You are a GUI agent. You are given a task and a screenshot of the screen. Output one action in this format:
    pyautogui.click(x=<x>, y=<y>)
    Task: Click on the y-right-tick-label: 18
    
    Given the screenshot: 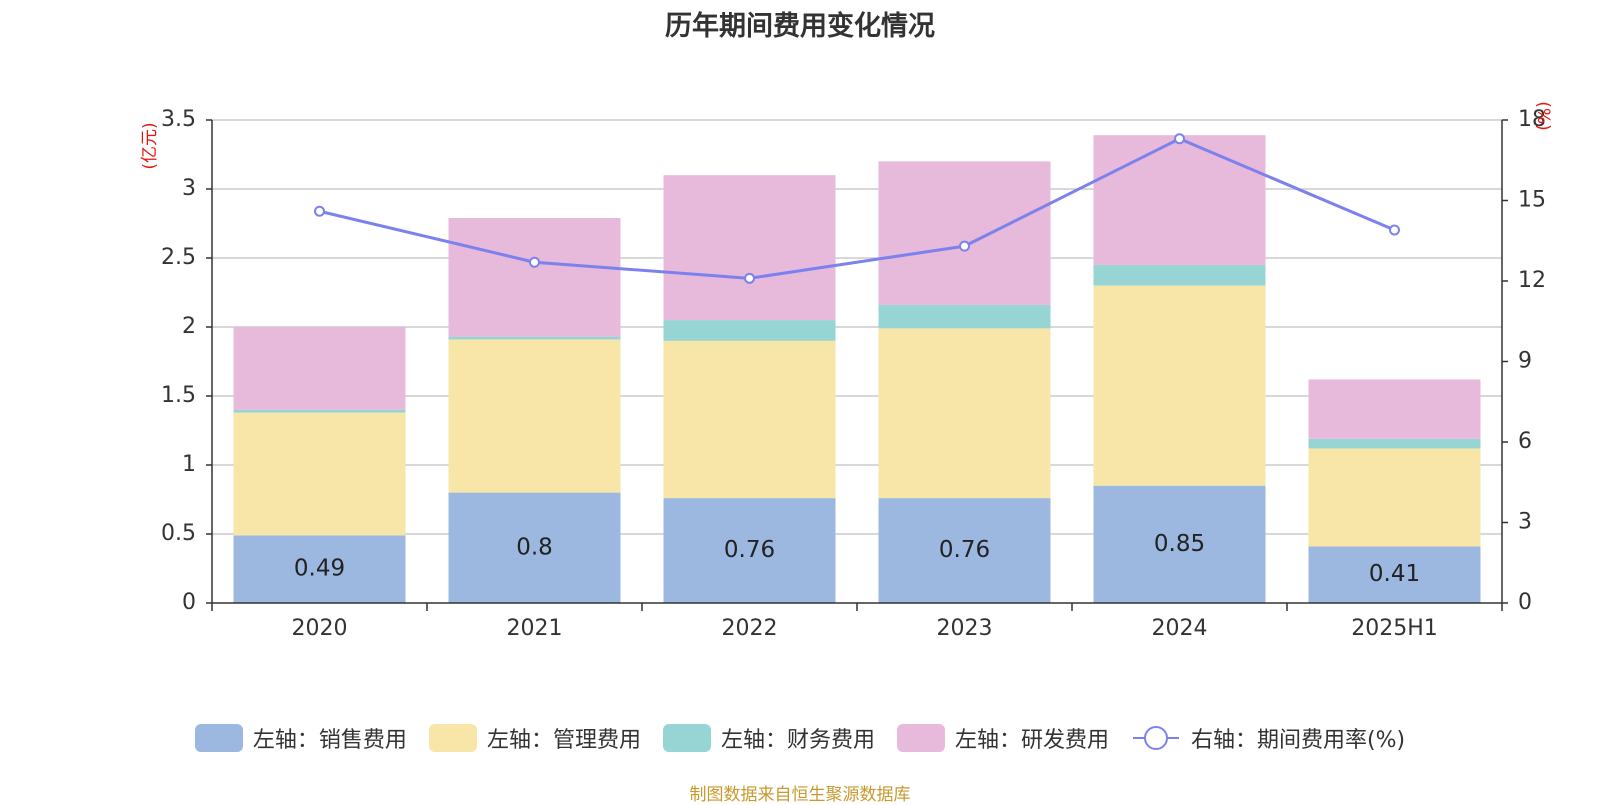 What is the action you would take?
    pyautogui.click(x=1532, y=119)
    